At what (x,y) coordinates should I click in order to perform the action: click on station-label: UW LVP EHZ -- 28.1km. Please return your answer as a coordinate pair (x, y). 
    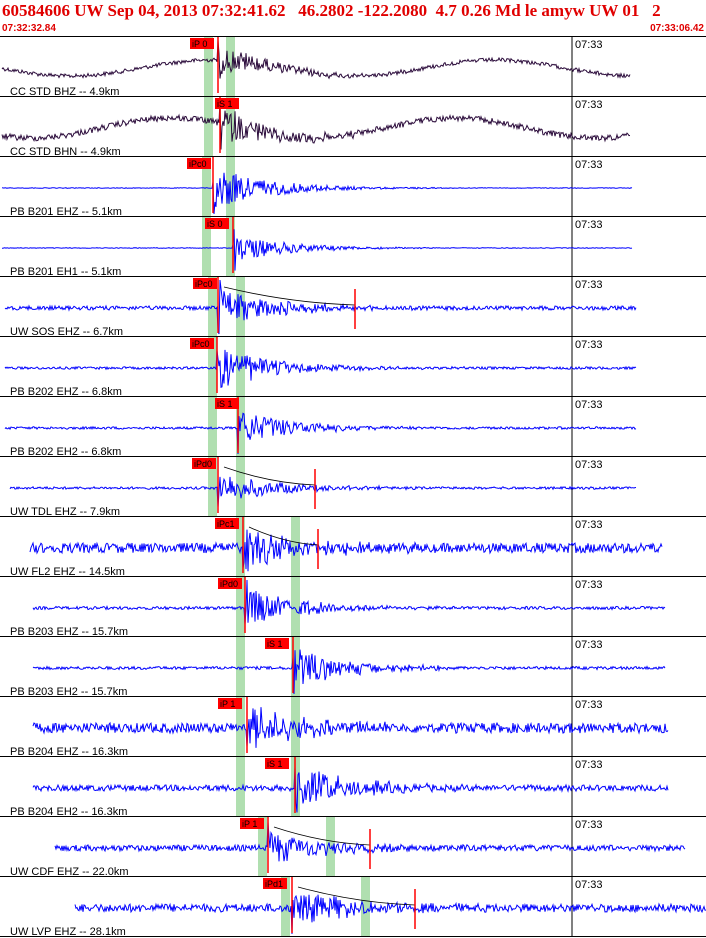
    Looking at the image, I should click on (68, 932).